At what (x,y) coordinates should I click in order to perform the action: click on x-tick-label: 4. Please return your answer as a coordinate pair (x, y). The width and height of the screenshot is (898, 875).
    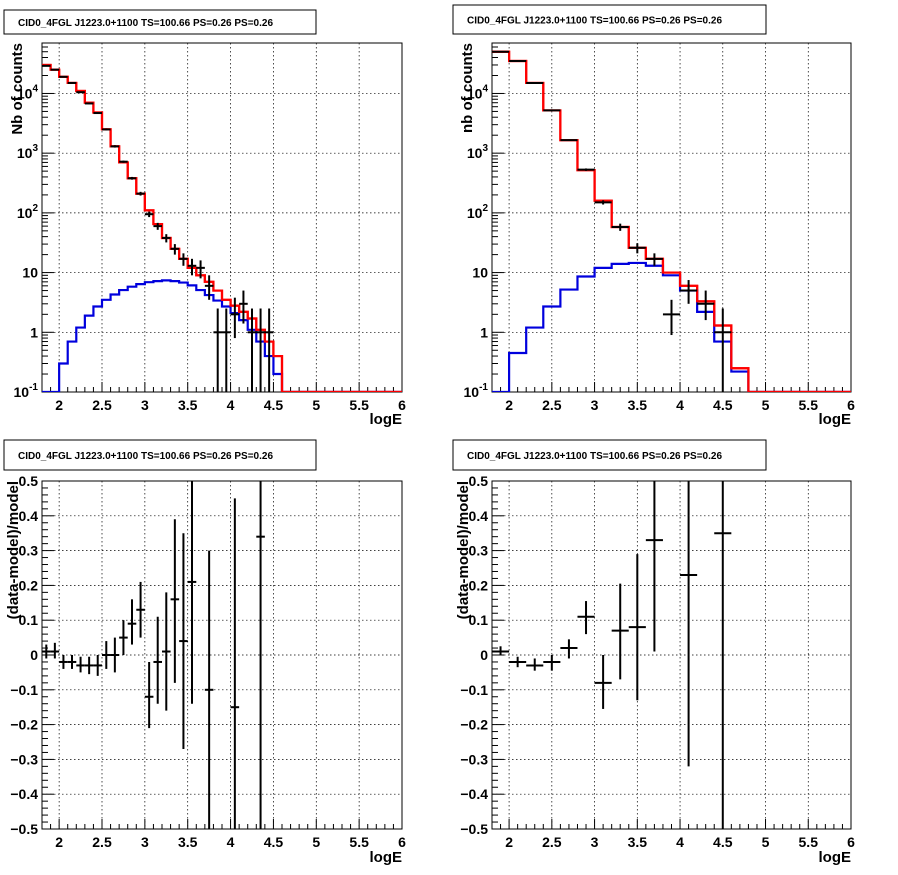
    Looking at the image, I should click on (680, 842).